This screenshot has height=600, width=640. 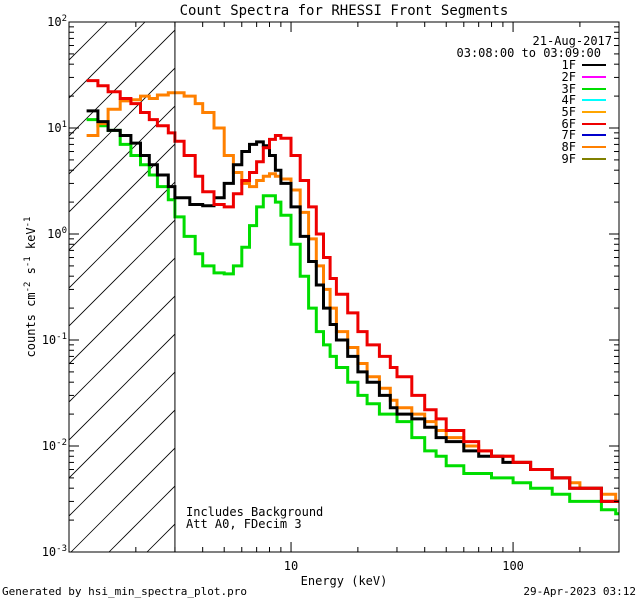 I want to click on y-axis-label: counts cm-2 s-1 keV-1, so click(x=30, y=287).